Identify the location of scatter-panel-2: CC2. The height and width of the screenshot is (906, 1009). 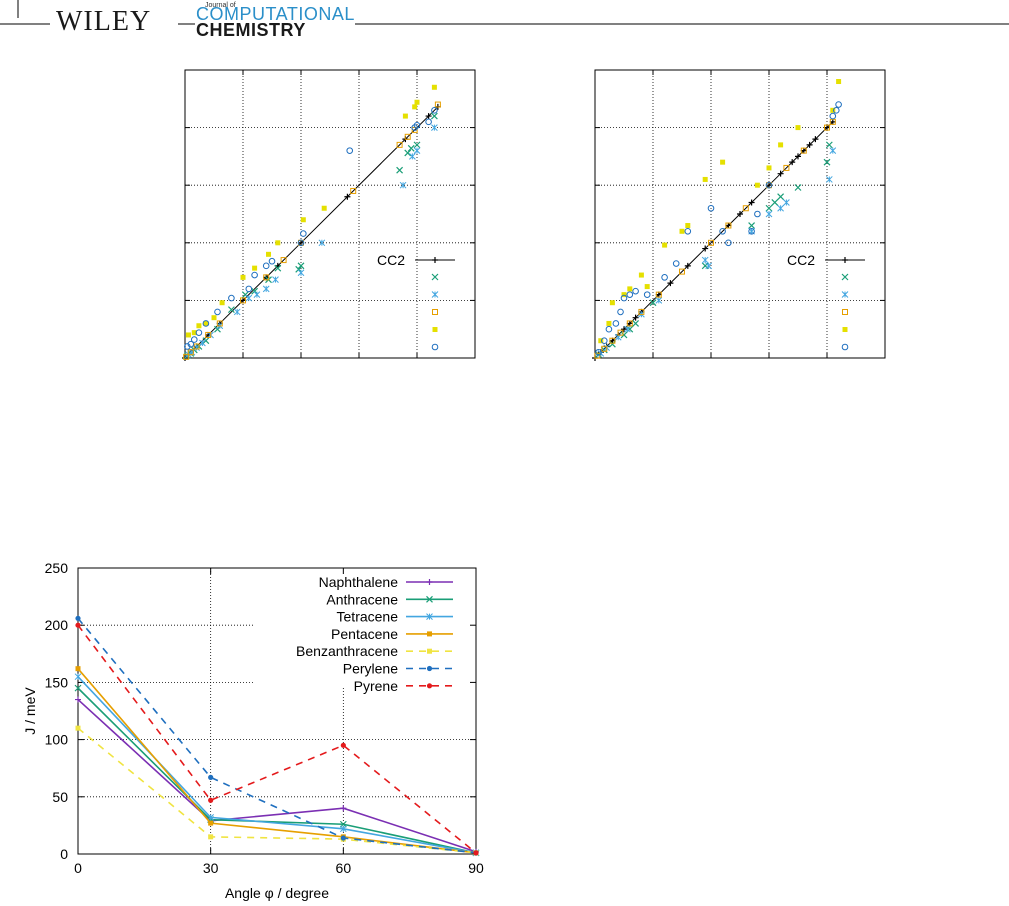
(739, 215).